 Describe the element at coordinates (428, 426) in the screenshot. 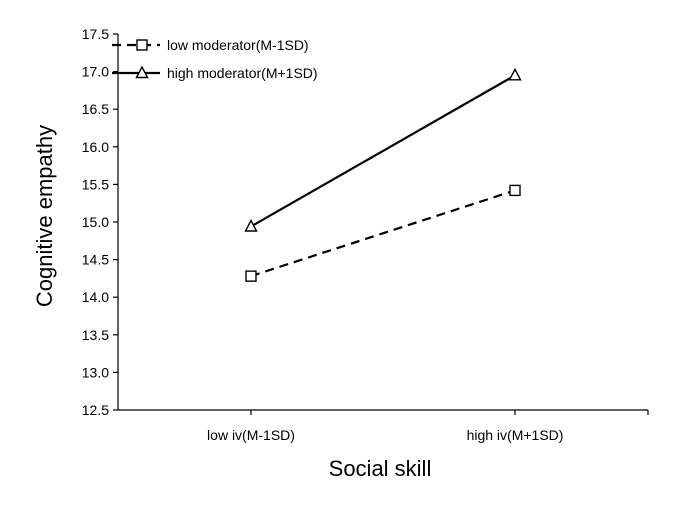

I see `x-ticks: low iv(M-1SD) high iv(M+1SD)` at that location.